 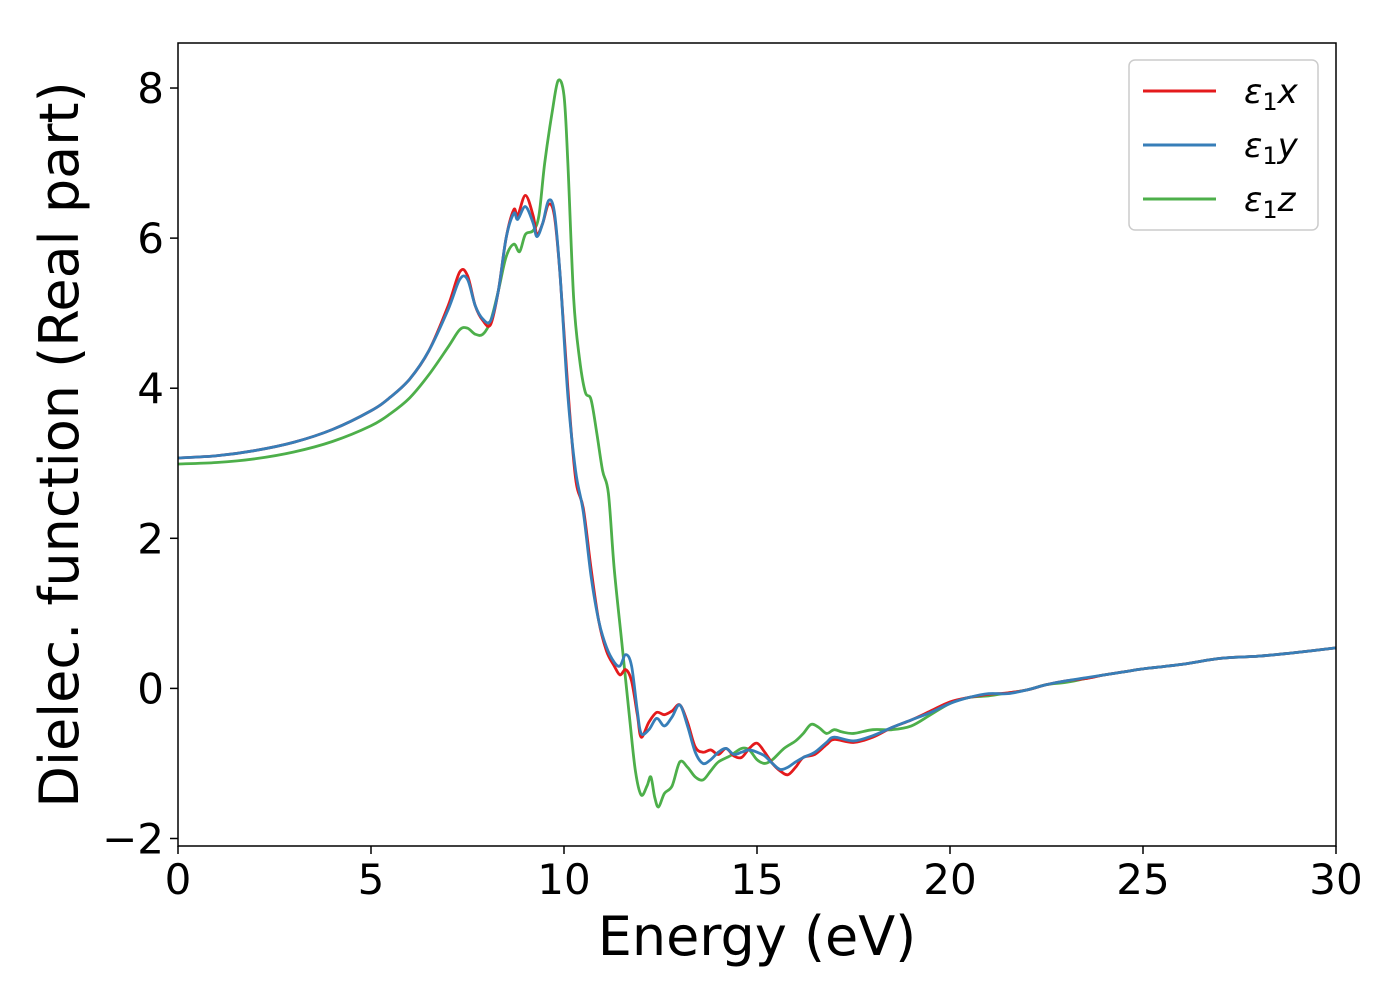 What do you see at coordinates (1220, 202) in the screenshot?
I see `legend-item-z: ε1z` at bounding box center [1220, 202].